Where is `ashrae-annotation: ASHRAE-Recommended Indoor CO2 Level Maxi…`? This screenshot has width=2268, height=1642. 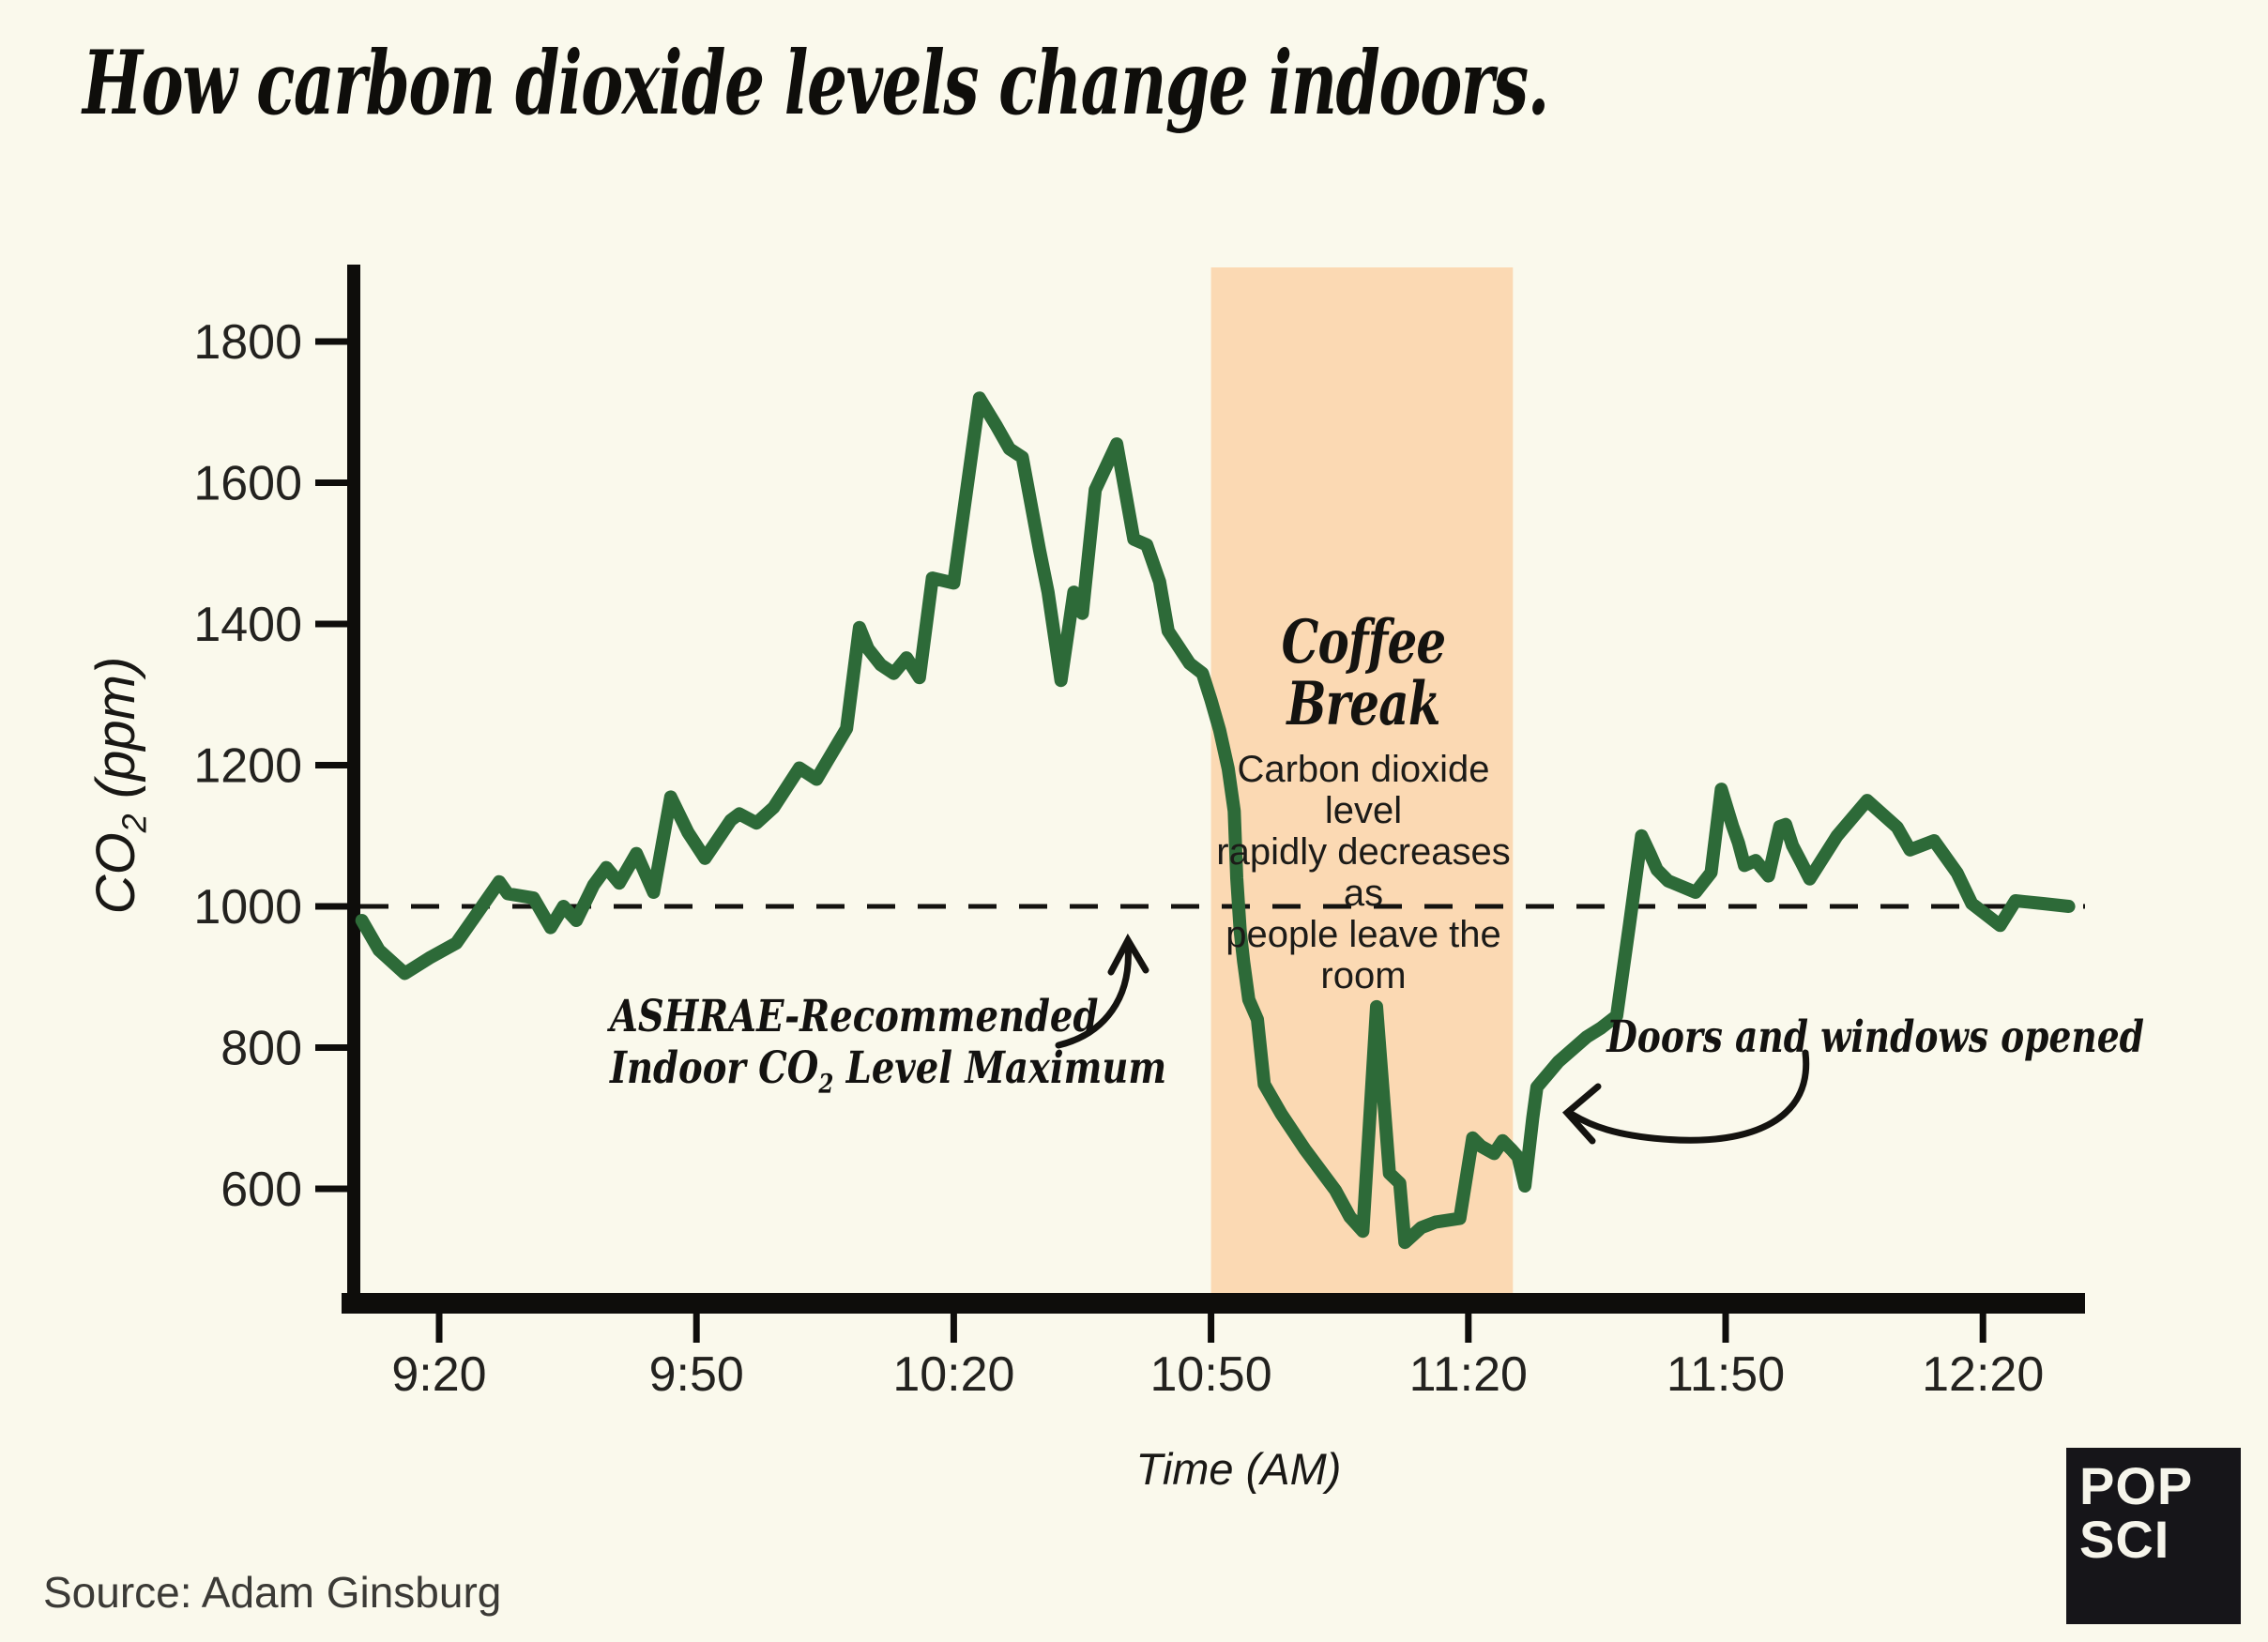 ashrae-annotation: ASHRAE-Recommended Indoor CO2 Level Maxi… is located at coordinates (888, 1050).